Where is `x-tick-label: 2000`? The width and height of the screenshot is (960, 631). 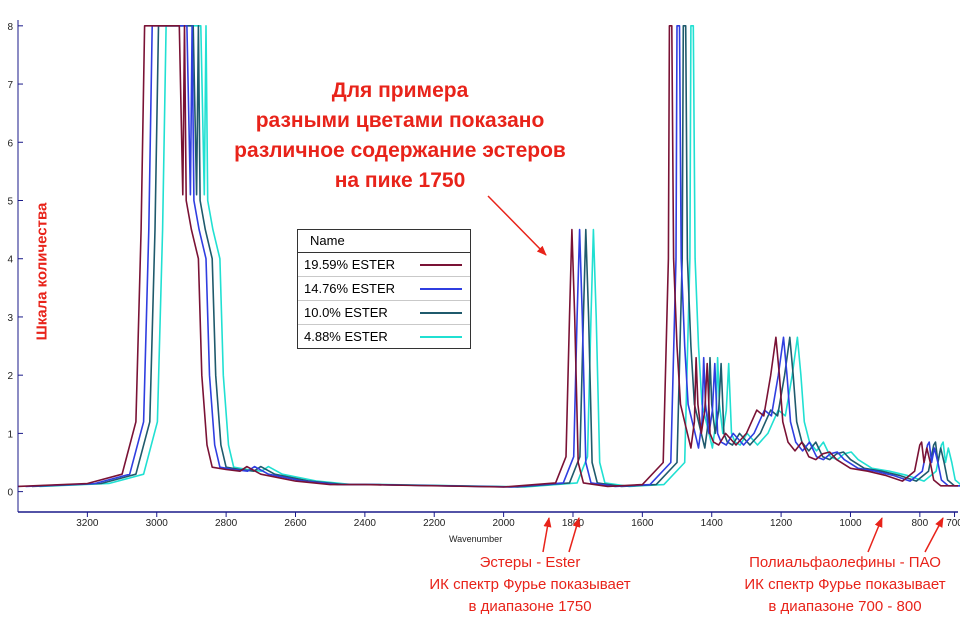 x-tick-label: 2000 is located at coordinates (503, 523).